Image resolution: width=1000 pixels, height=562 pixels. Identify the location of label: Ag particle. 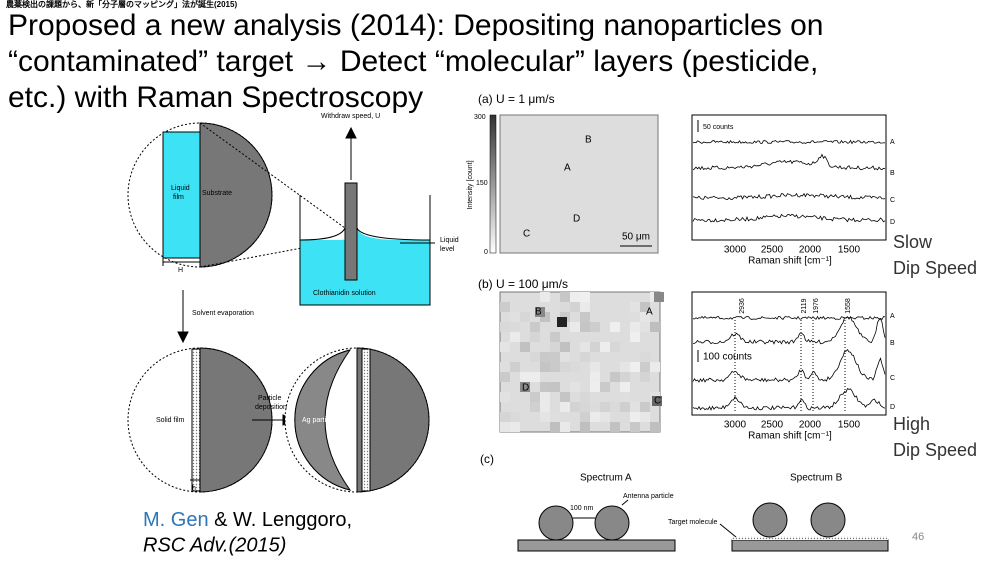
(318, 420).